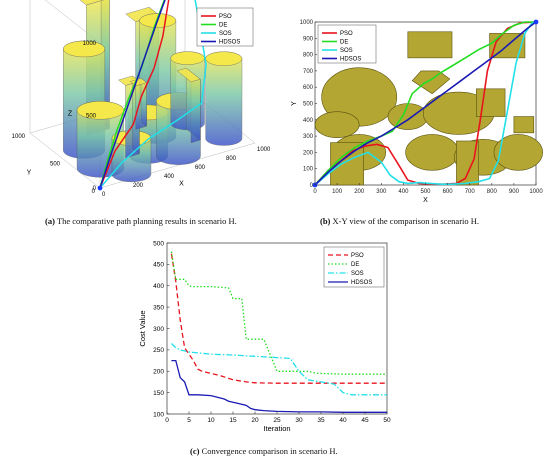  I want to click on series-line-de, so click(425, 103).